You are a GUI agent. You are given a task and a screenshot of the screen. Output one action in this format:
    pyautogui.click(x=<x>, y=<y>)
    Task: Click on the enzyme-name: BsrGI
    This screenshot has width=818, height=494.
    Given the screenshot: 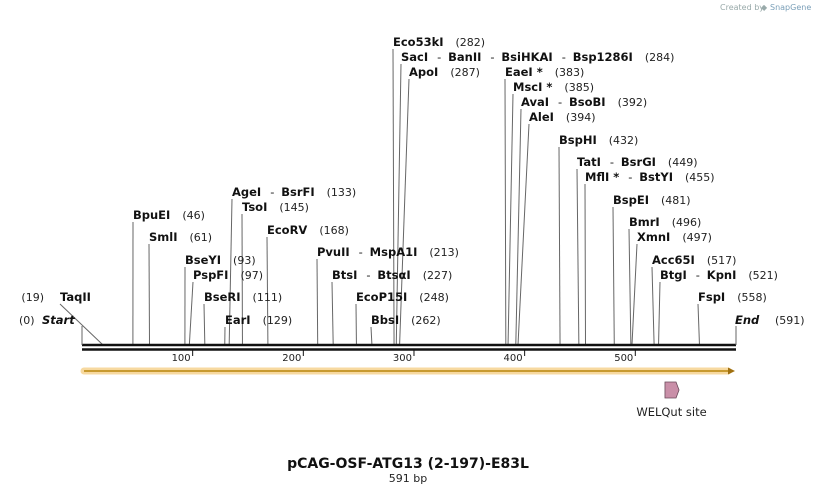 What is the action you would take?
    pyautogui.click(x=638, y=162)
    